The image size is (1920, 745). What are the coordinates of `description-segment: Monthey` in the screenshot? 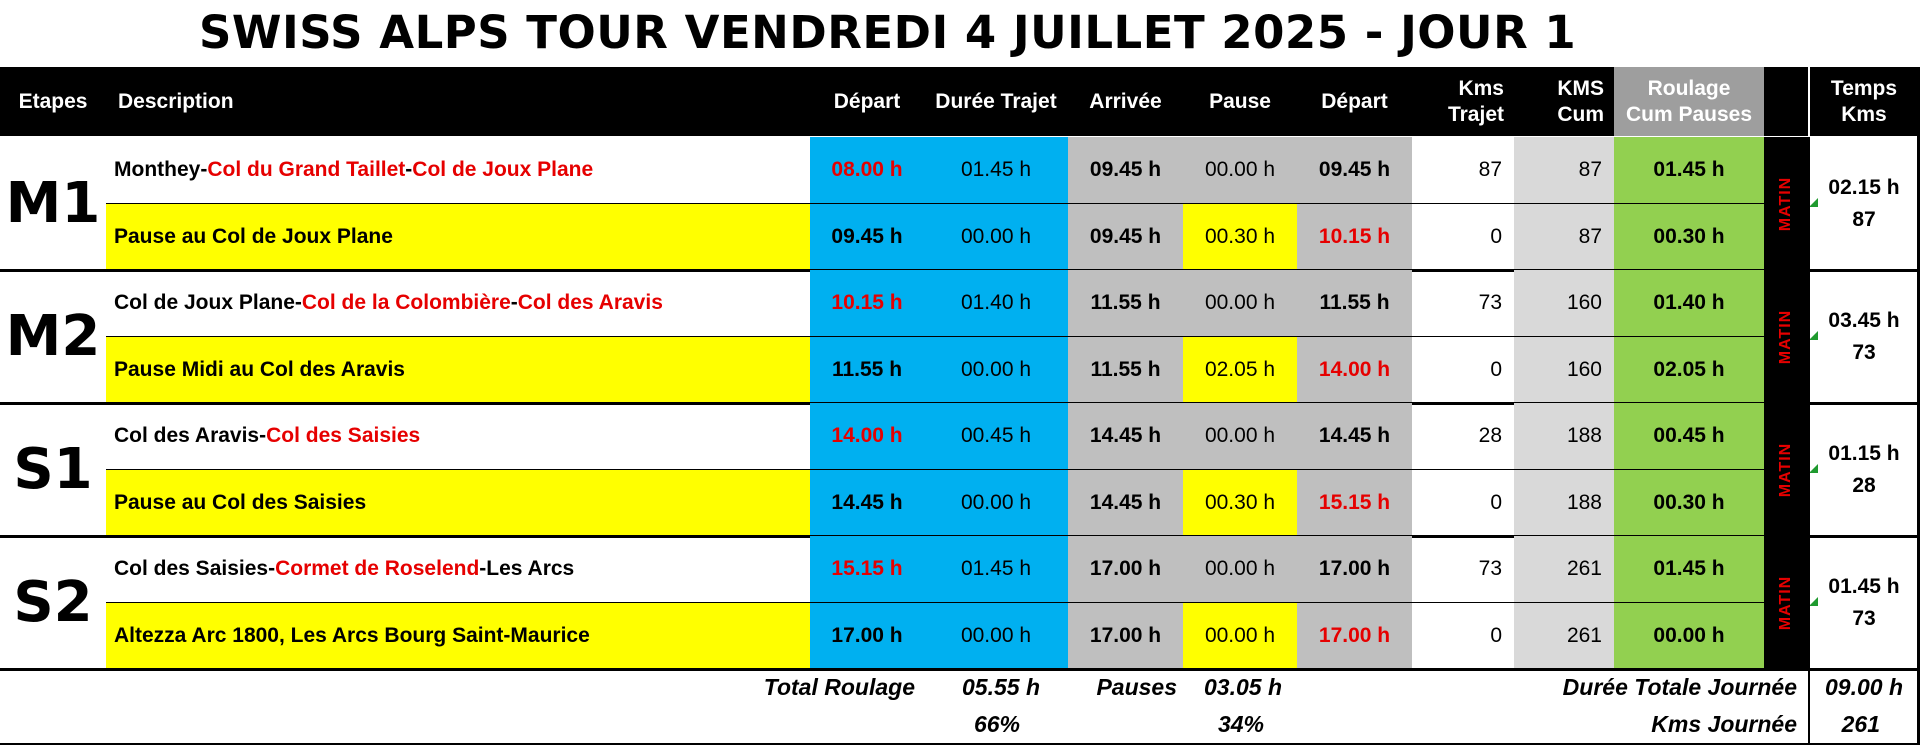 It's located at (157, 170).